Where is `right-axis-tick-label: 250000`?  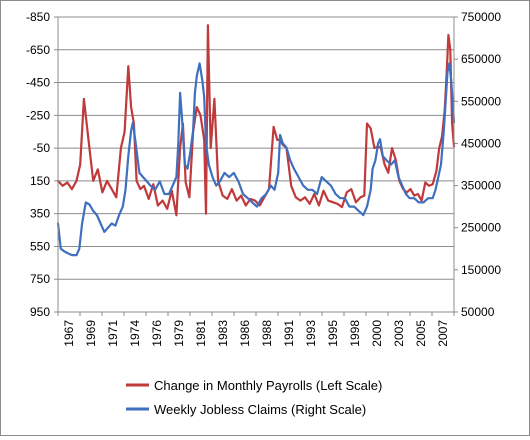
right-axis-tick-label: 250000 is located at coordinates (481, 228).